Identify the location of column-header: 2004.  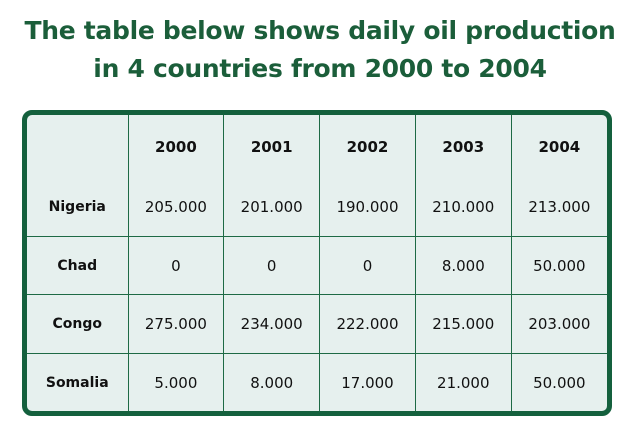
(558, 147).